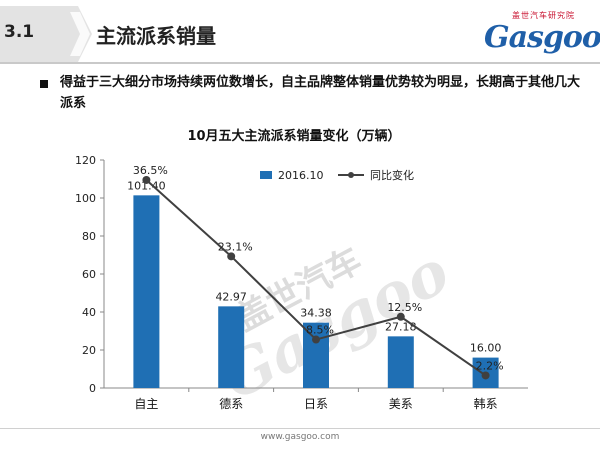 The height and width of the screenshot is (450, 600). What do you see at coordinates (320, 330) in the screenshot?
I see `yoy-value-label: 8.5%` at bounding box center [320, 330].